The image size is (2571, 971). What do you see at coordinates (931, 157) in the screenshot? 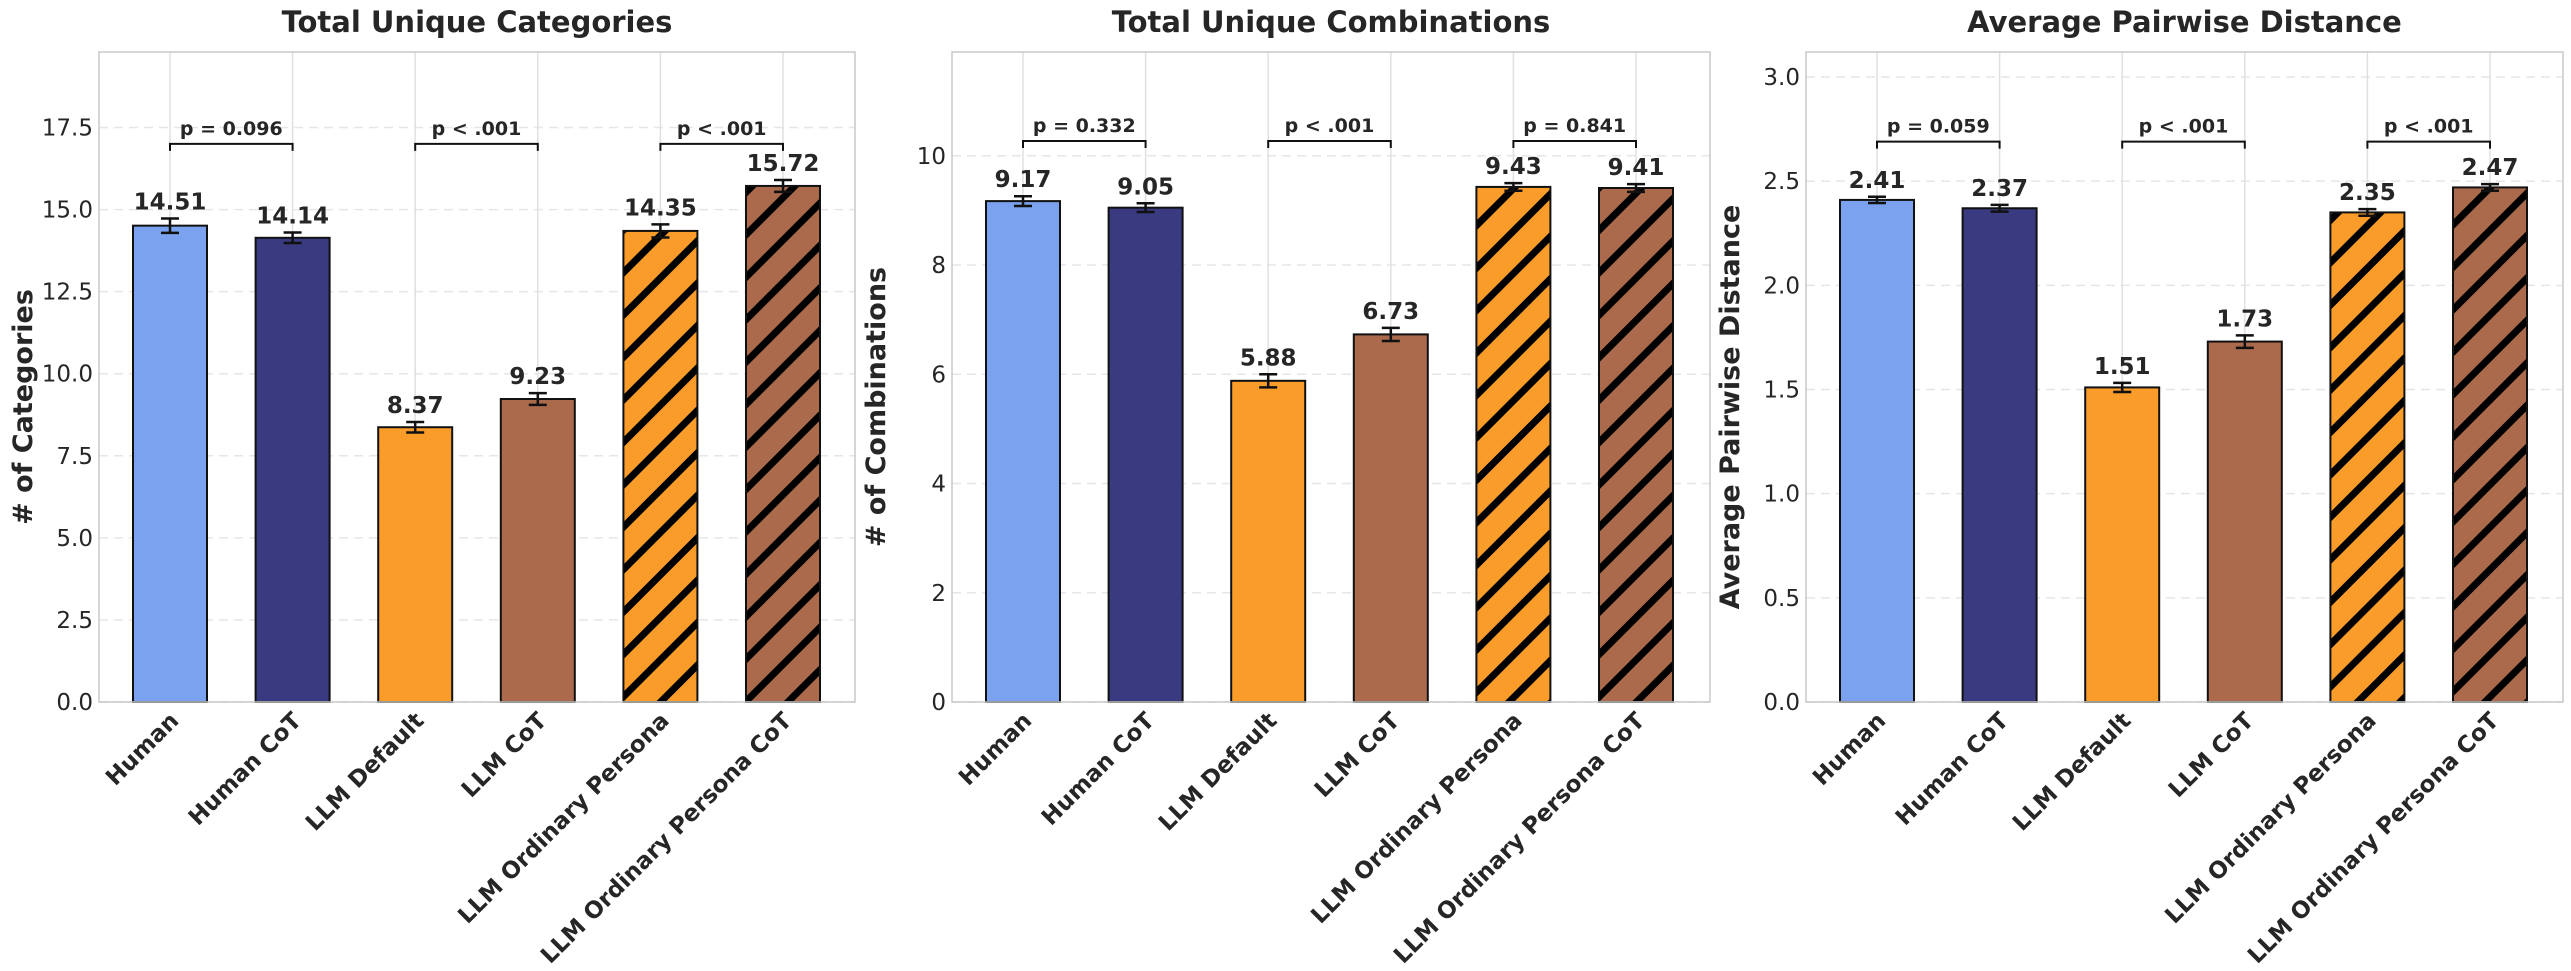
I see `y-tick-label: 10` at bounding box center [931, 157].